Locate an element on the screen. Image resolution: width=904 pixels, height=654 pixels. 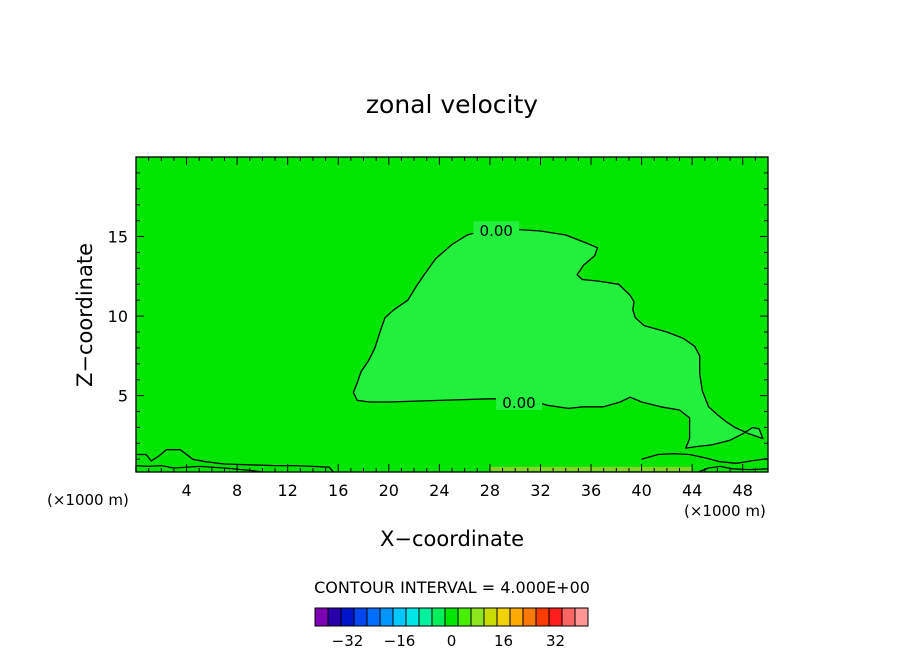
x-tick-label: 36 is located at coordinates (591, 490).